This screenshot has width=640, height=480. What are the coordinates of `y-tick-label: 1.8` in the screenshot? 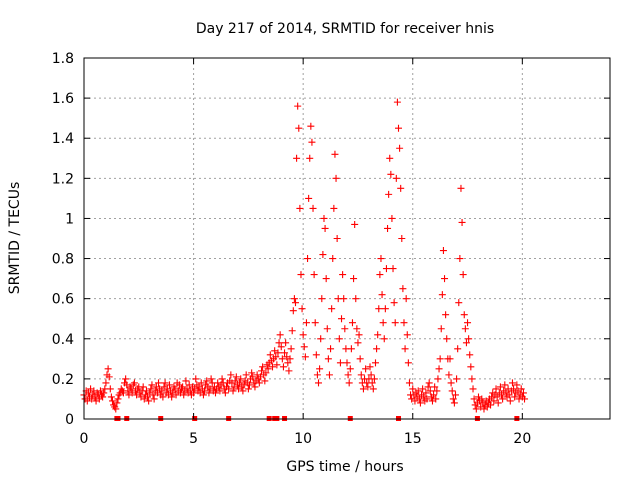 It's located at (63, 59).